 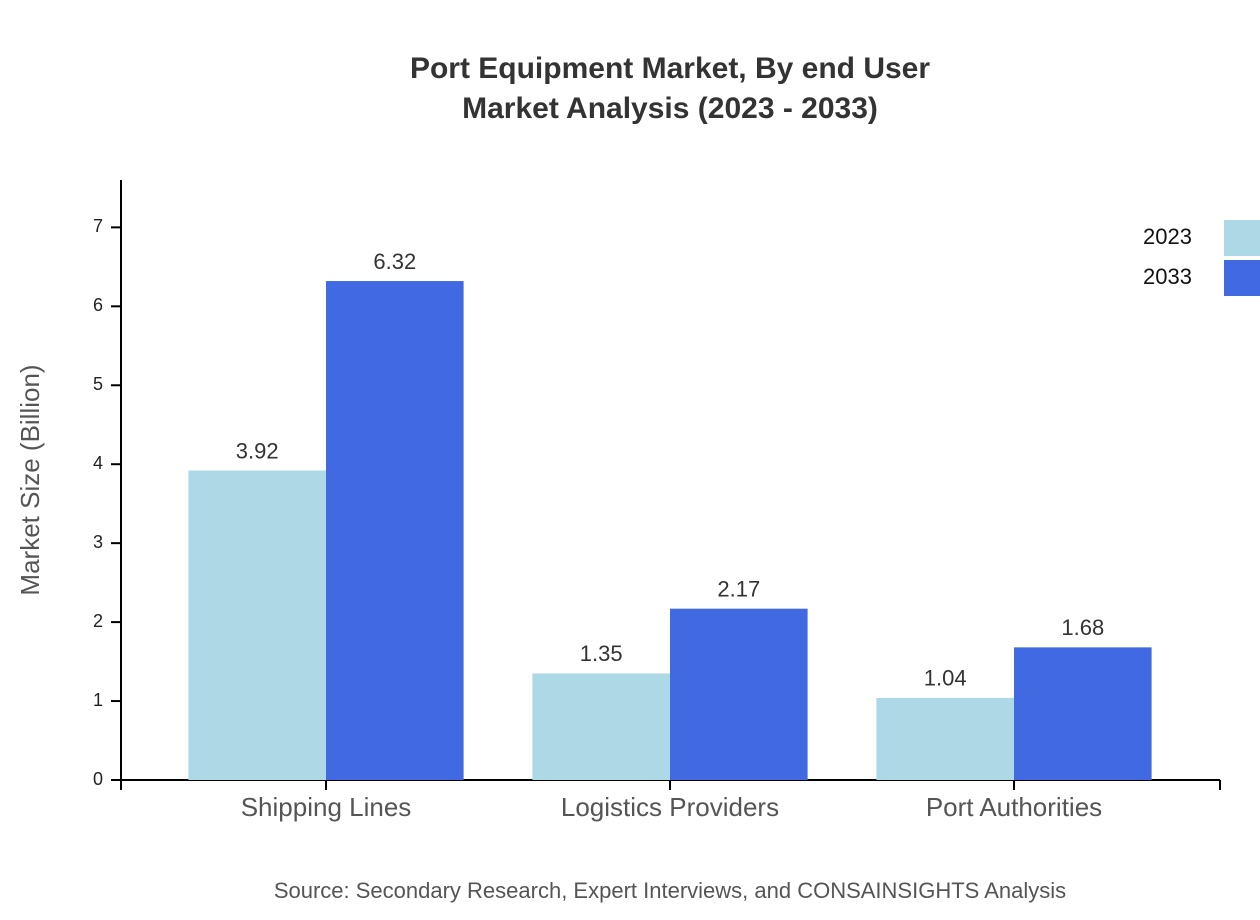 I want to click on x-tick-label: Shipping Lines, so click(x=326, y=807).